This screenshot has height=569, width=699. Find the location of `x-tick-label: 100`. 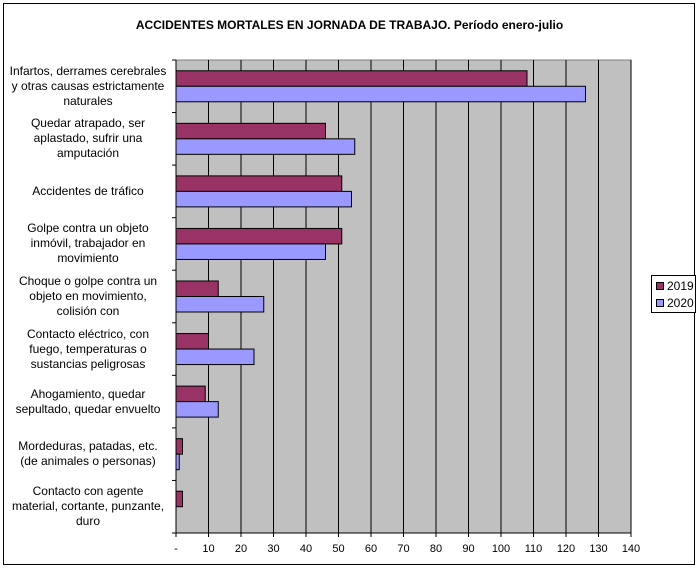

x-tick-label: 100 is located at coordinates (501, 549).